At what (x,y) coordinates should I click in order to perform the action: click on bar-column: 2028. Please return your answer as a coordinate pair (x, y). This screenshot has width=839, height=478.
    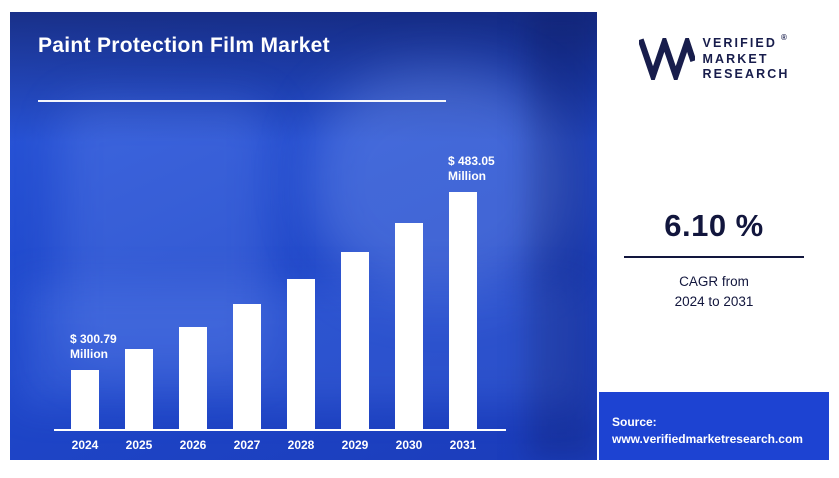
    Looking at the image, I should click on (301, 298).